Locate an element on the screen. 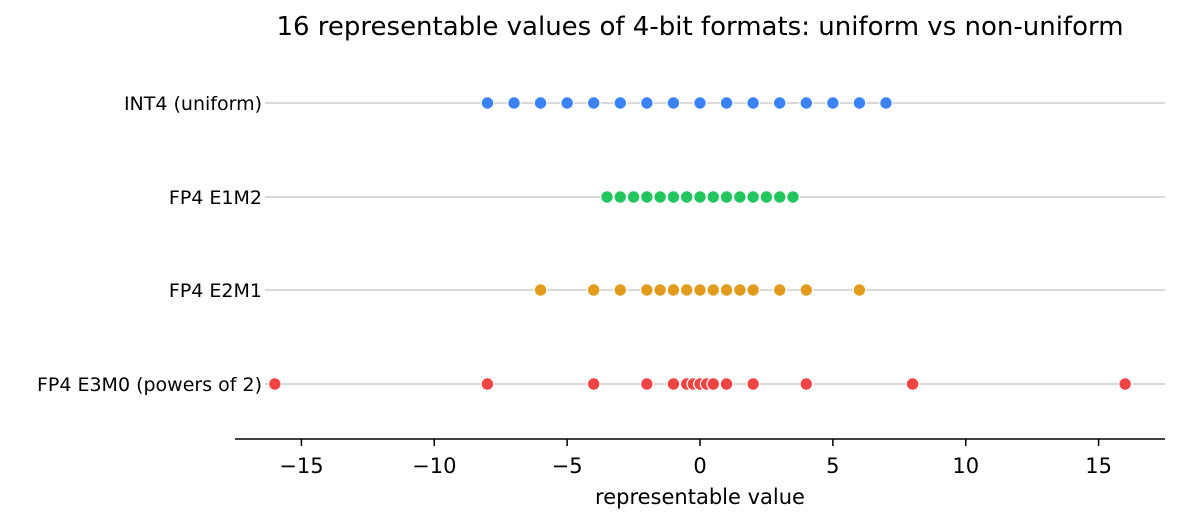  series-label: FP4 E3M0 (powers of 2) is located at coordinates (149, 385).